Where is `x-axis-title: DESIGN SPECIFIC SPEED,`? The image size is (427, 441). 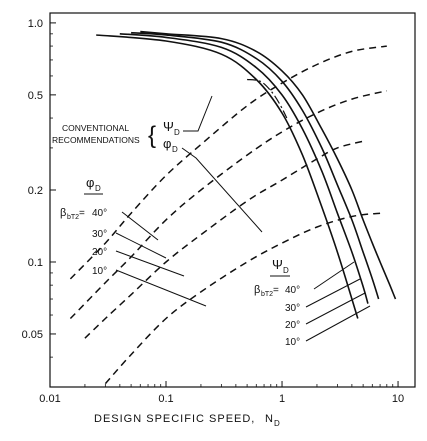 x-axis-title: DESIGN SPECIFIC SPEED, is located at coordinates (174, 419).